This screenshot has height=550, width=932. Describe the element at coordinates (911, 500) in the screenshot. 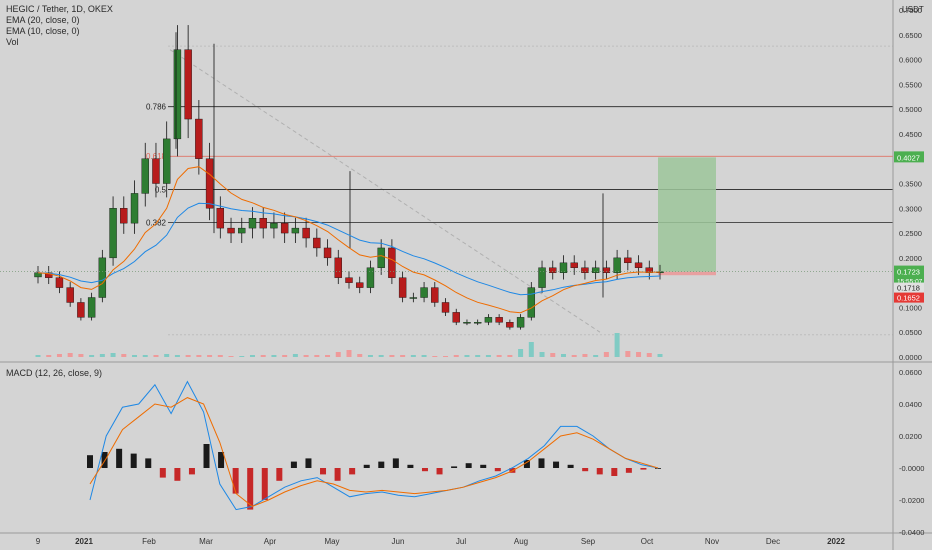

I see `macd-tick-label: -0.0200` at that location.